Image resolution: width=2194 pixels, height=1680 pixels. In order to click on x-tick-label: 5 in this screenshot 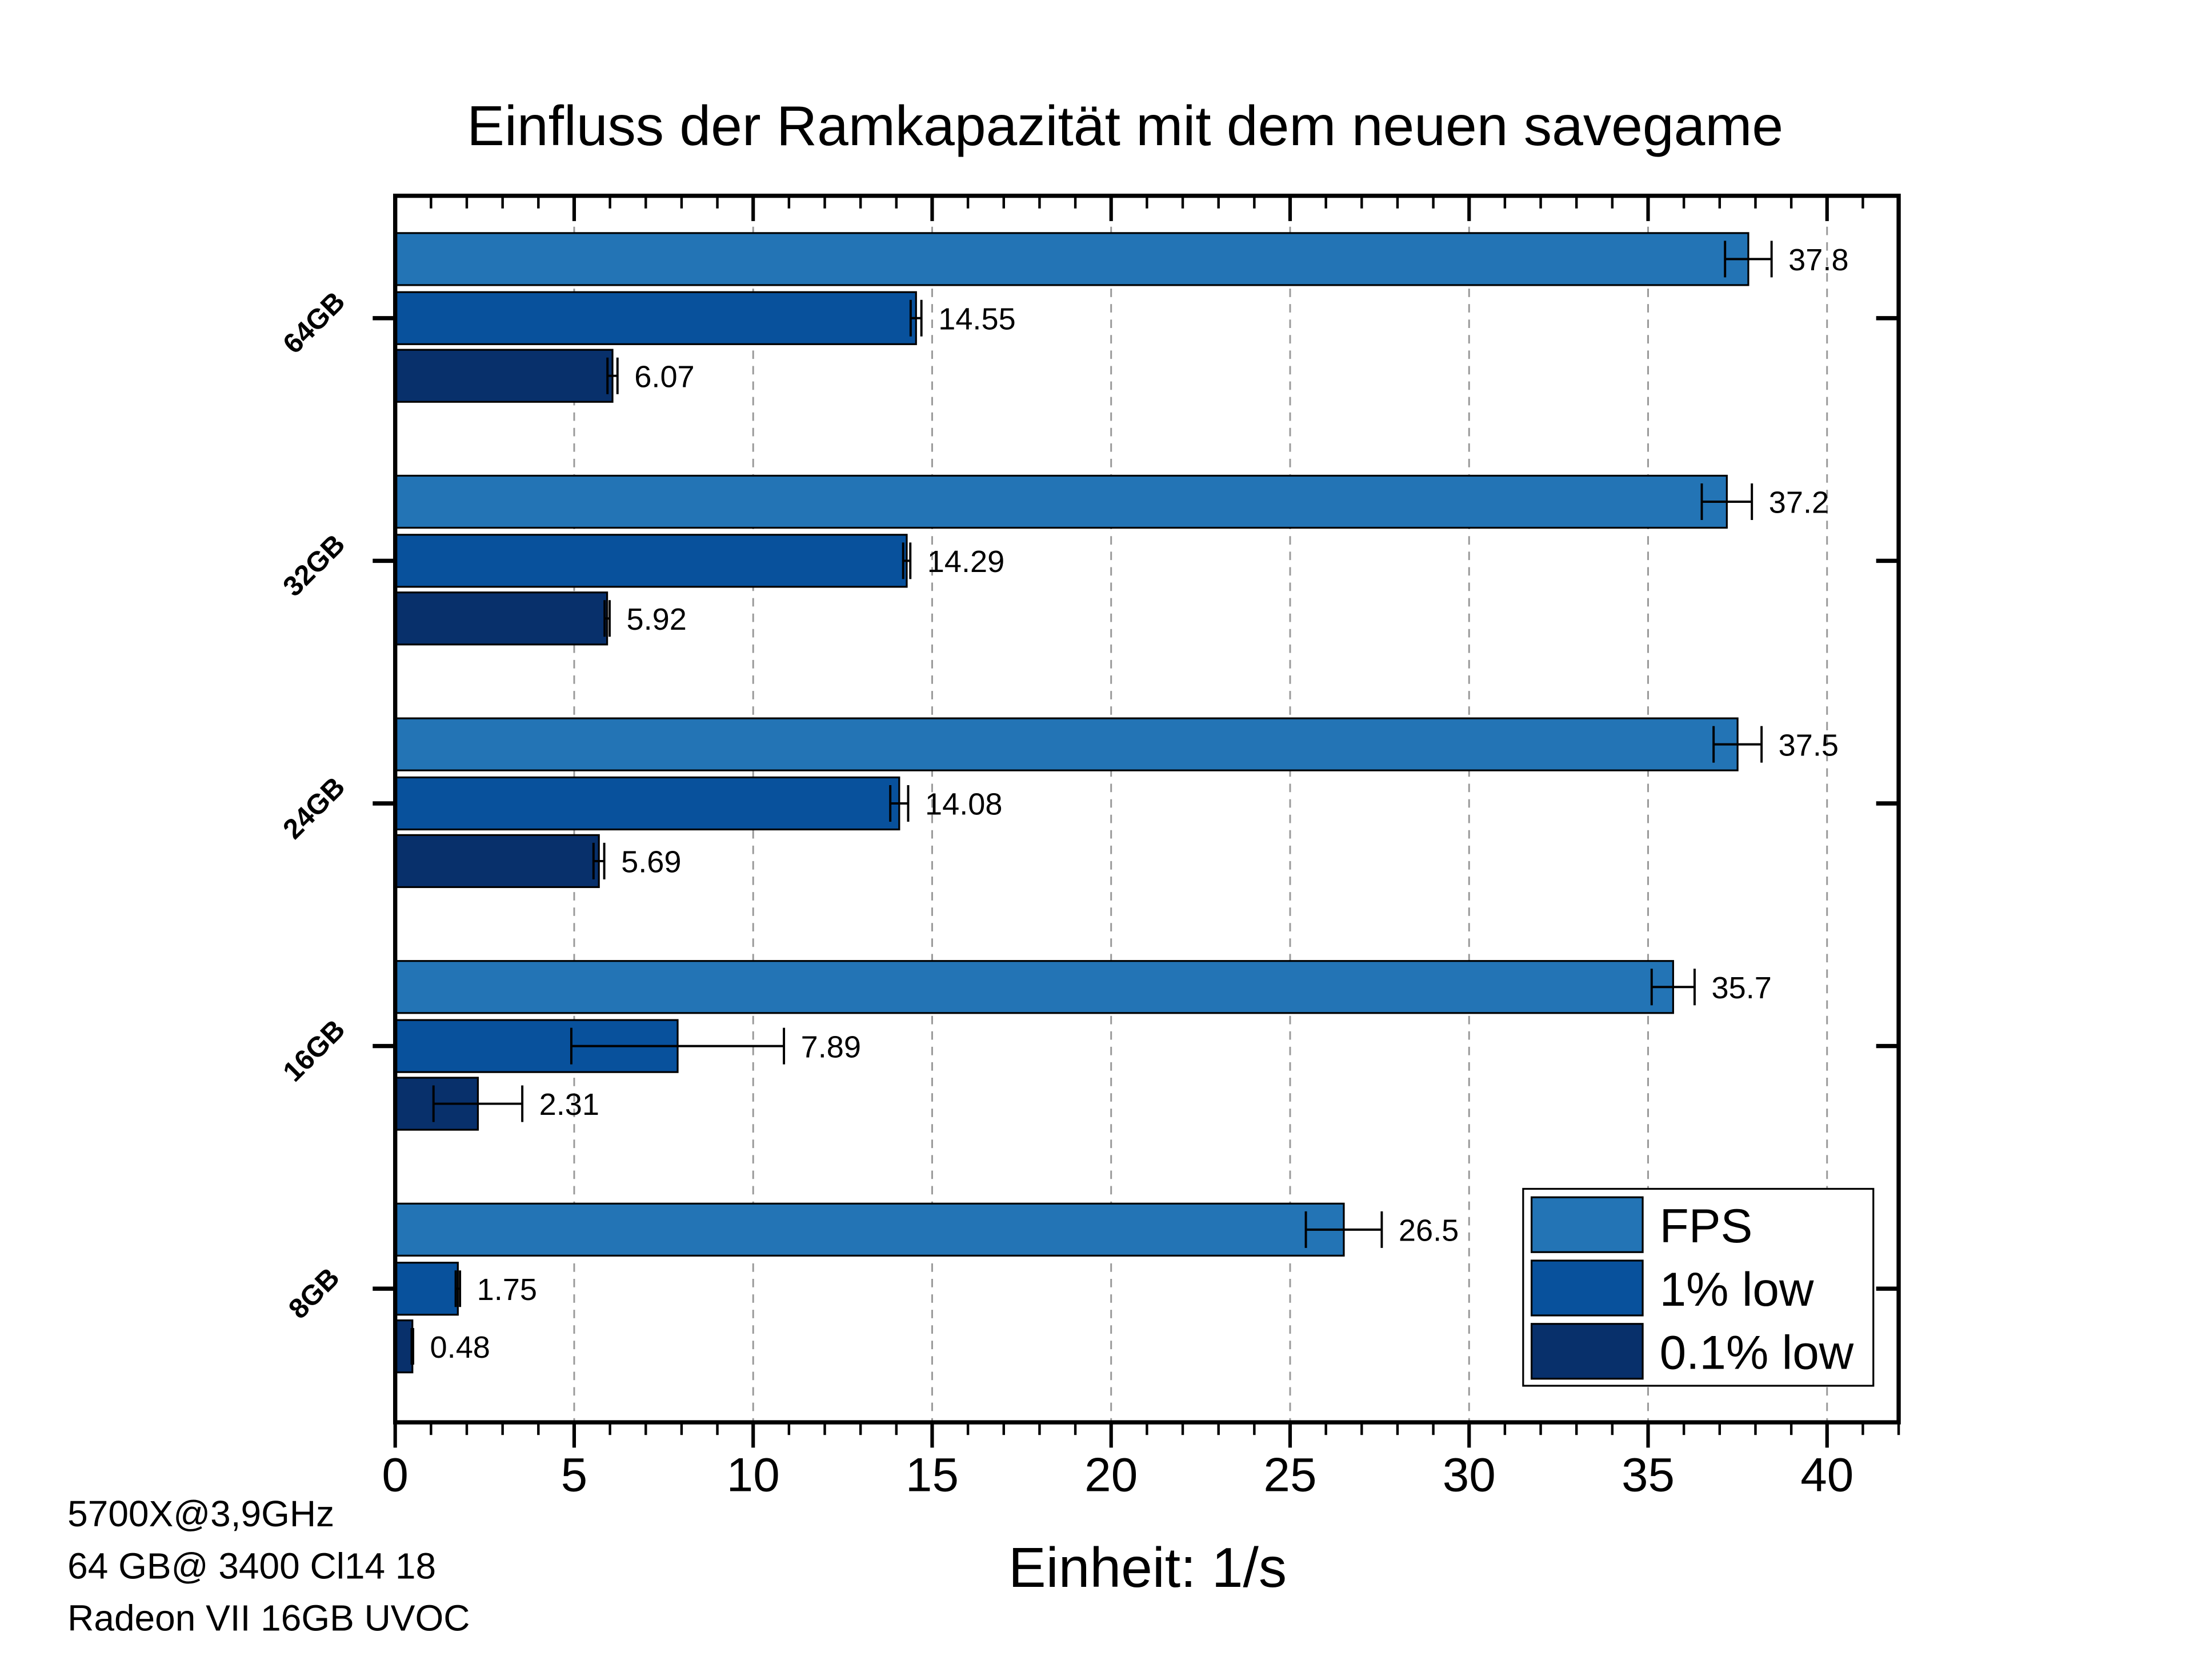, I will do `click(575, 1475)`.